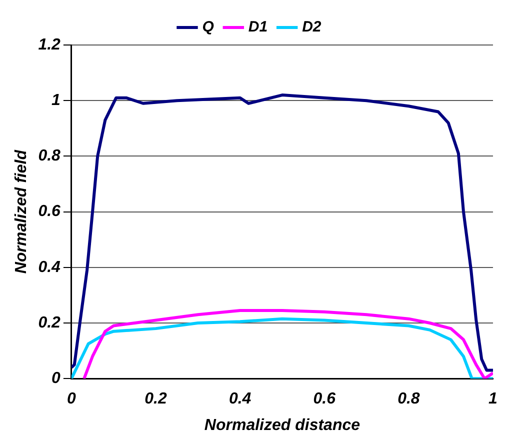  What do you see at coordinates (56, 101) in the screenshot?
I see `y-tick-label: 1` at bounding box center [56, 101].